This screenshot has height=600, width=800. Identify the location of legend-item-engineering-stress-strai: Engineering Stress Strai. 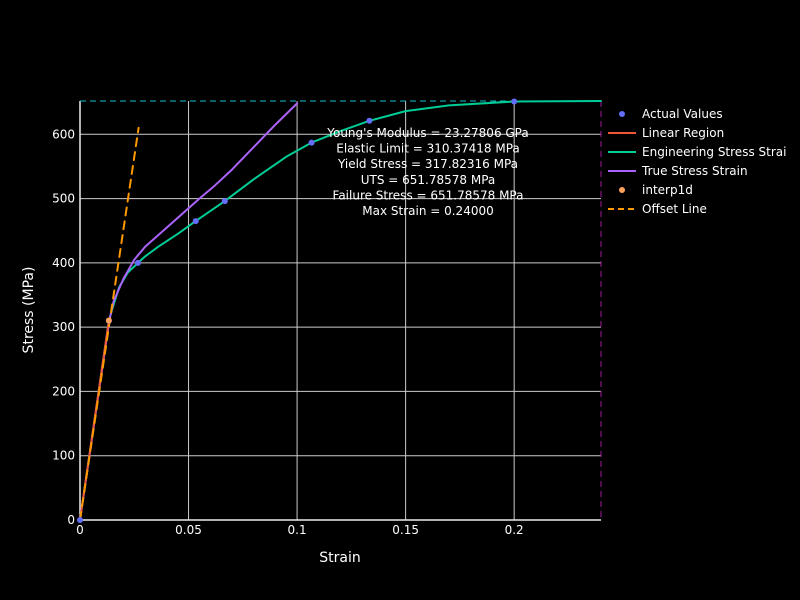
(697, 152).